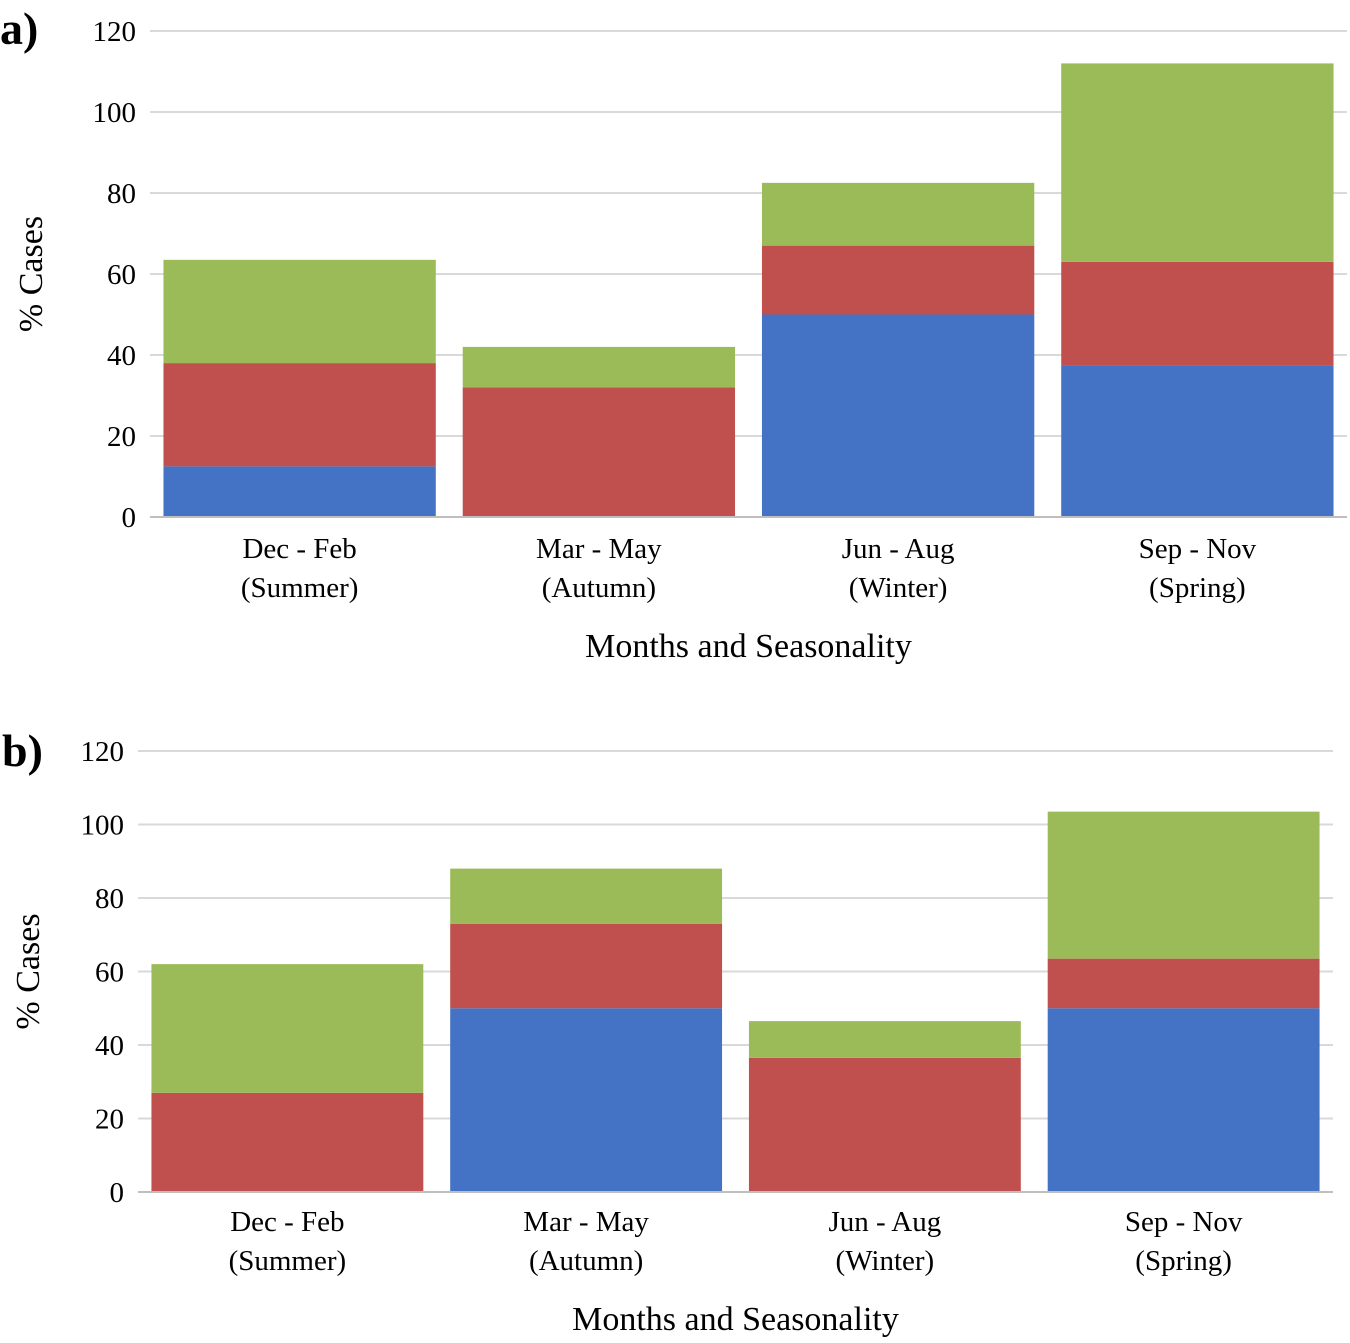 This screenshot has width=1350, height=1343. What do you see at coordinates (19, 28) in the screenshot?
I see `panel-label: a)` at bounding box center [19, 28].